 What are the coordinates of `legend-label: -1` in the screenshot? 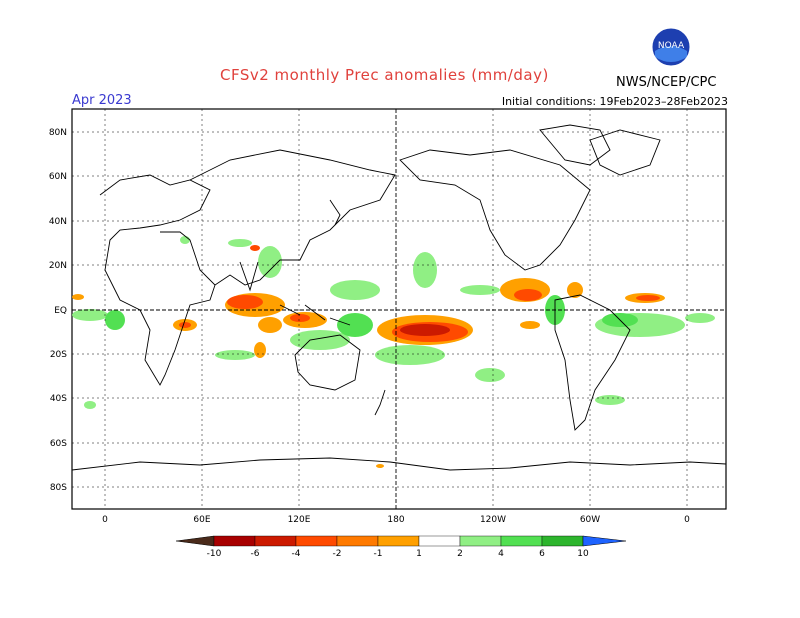 It's located at (378, 554).